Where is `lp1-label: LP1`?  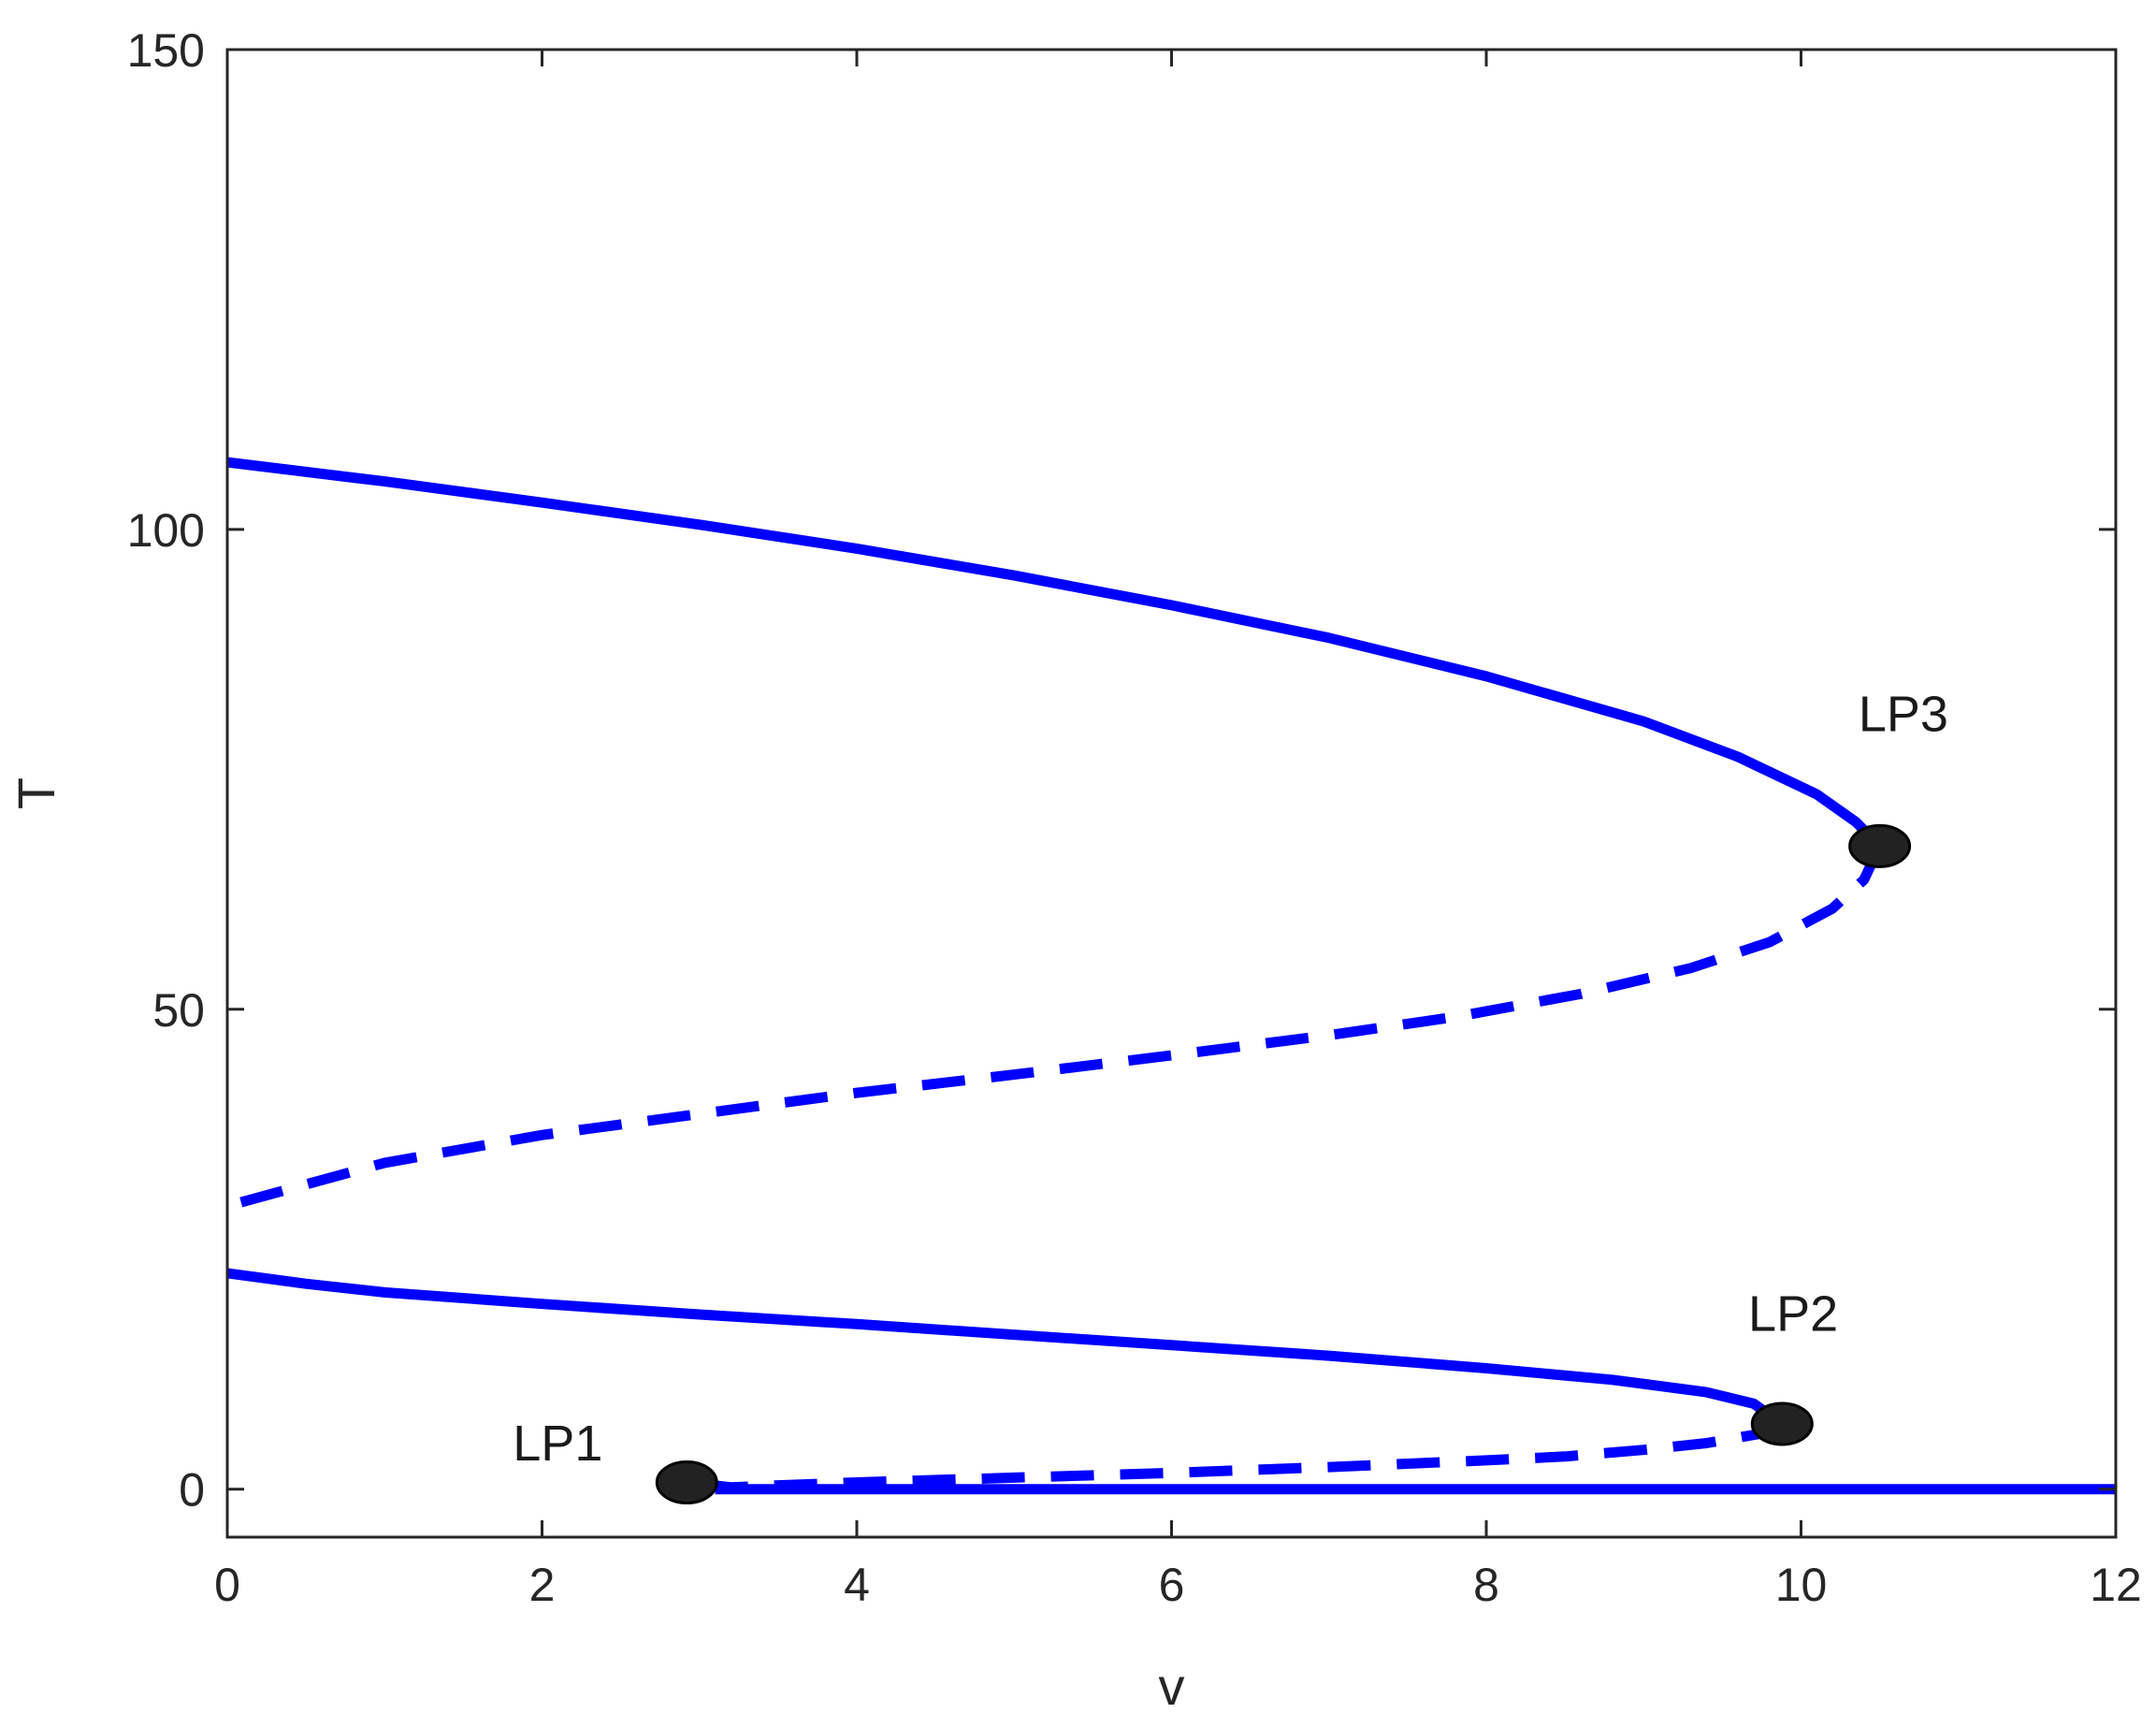
lp1-label: LP1 is located at coordinates (557, 1444).